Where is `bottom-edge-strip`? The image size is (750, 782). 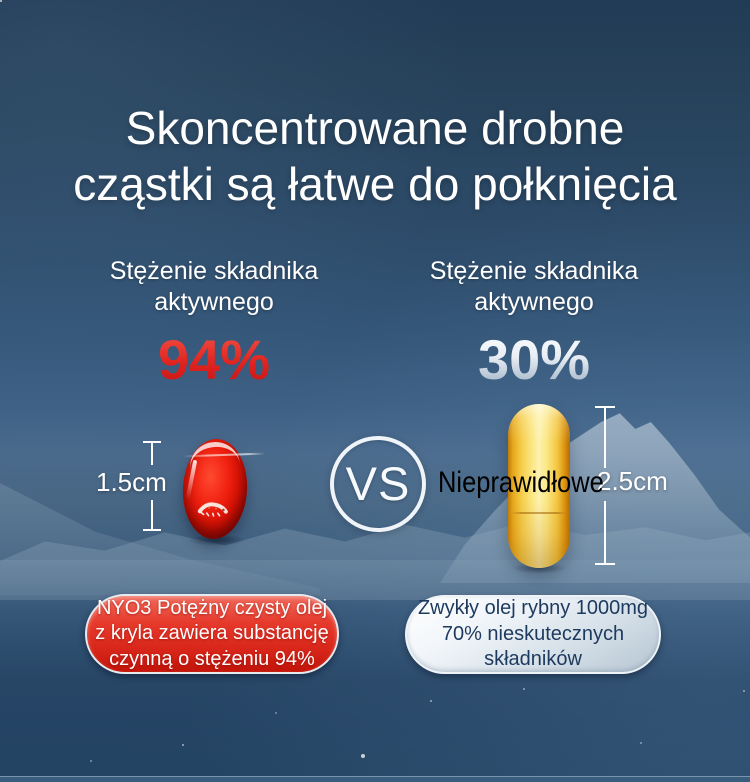
bottom-edge-strip is located at coordinates (375, 779).